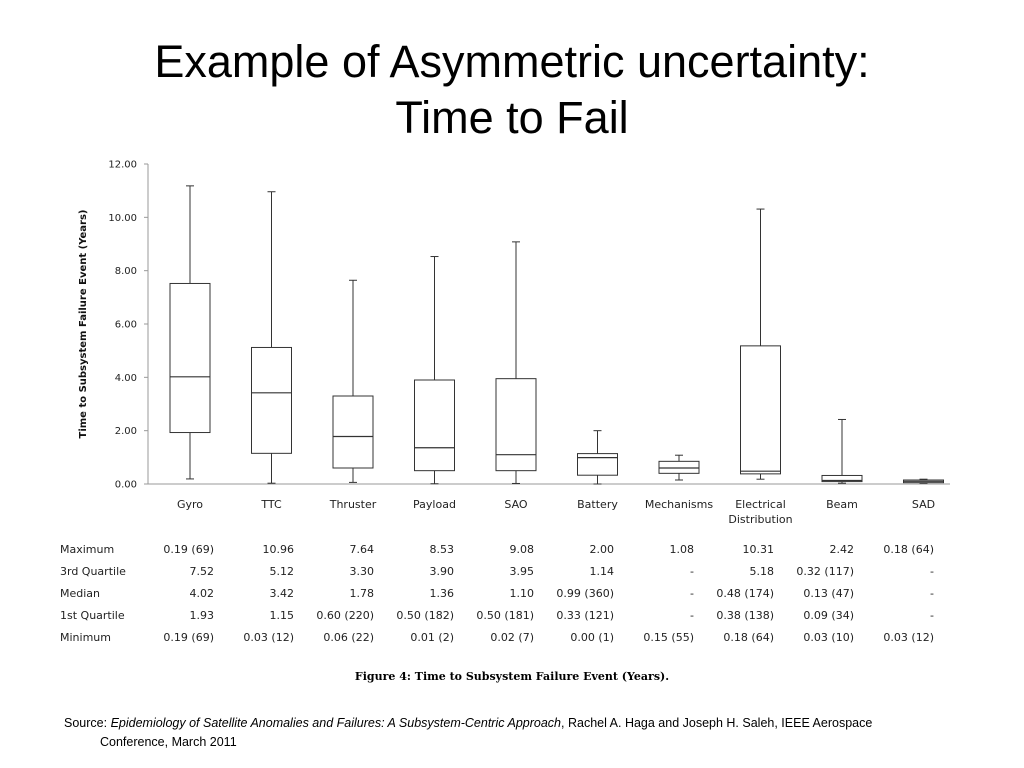 Image resolution: width=1024 pixels, height=768 pixels. What do you see at coordinates (425, 615) in the screenshot?
I see `table-cell: 0.50 (182)` at bounding box center [425, 615].